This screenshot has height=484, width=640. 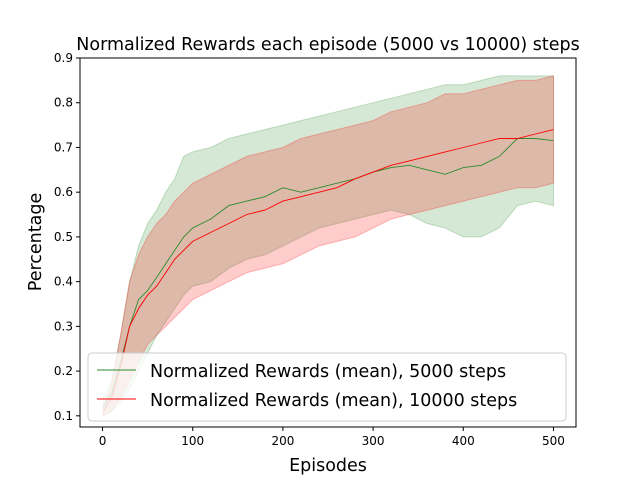 What do you see at coordinates (63, 282) in the screenshot?
I see `y-tick-label: 0.4` at bounding box center [63, 282].